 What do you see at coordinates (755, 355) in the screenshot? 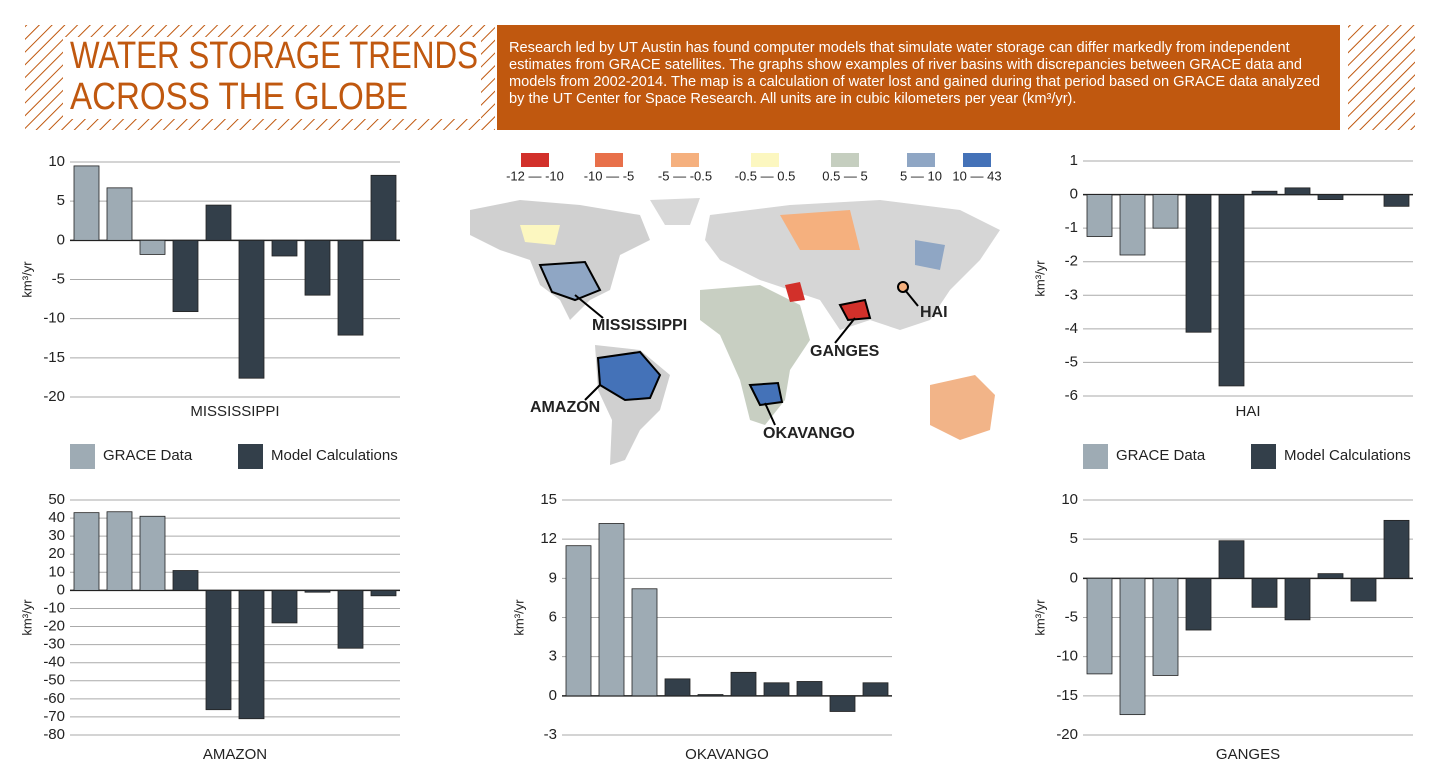
I see `africa` at bounding box center [755, 355].